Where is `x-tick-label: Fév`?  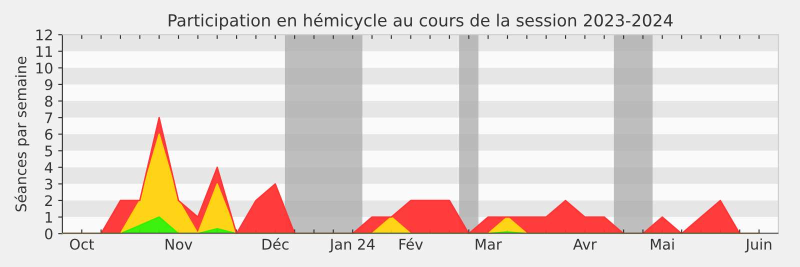
x-tick-label: Fév is located at coordinates (411, 244).